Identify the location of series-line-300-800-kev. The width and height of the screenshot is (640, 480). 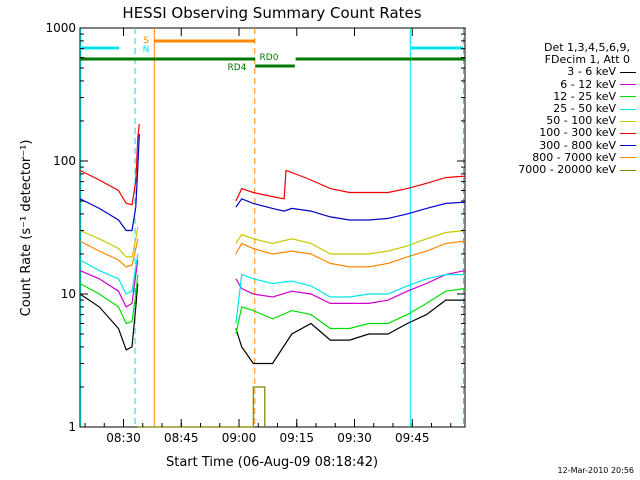
(272, 182).